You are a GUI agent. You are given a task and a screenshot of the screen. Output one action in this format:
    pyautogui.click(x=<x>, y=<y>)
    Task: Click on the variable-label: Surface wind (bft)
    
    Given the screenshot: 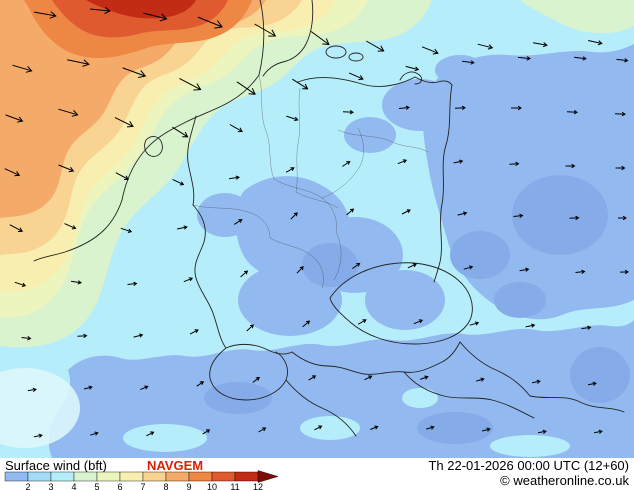 What is the action you would take?
    pyautogui.click(x=56, y=465)
    